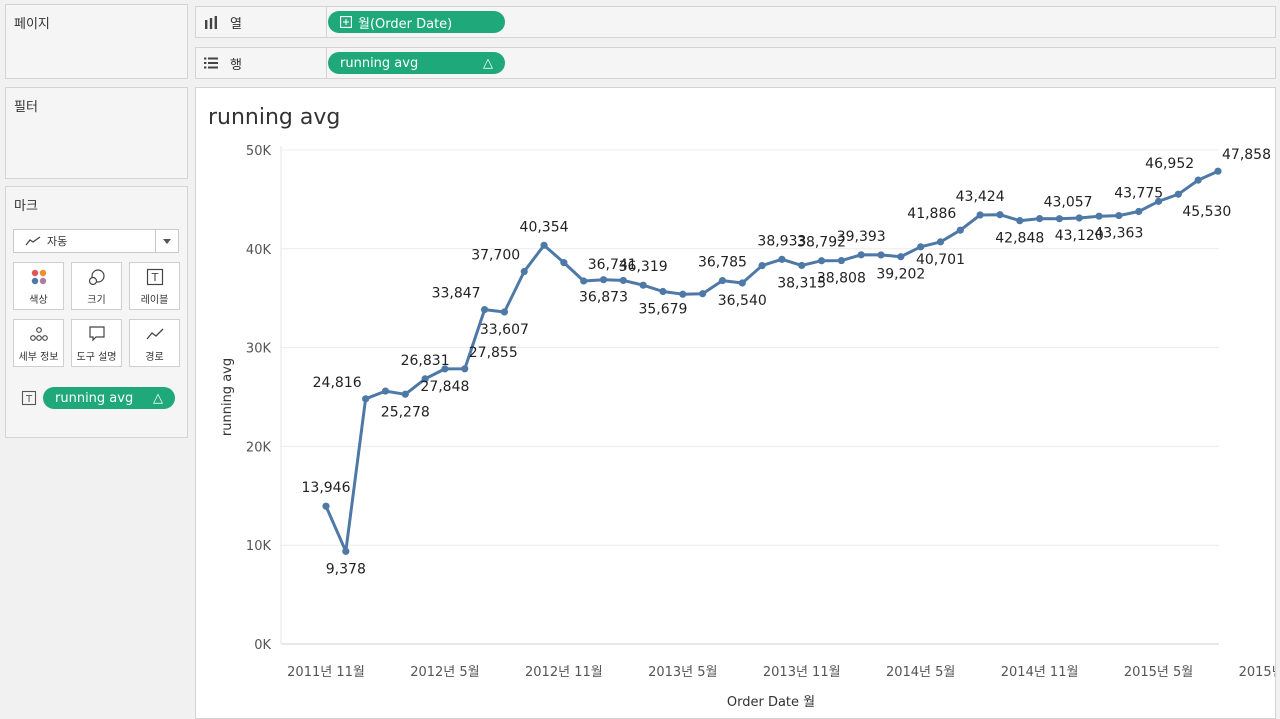 The width and height of the screenshot is (1280, 719). I want to click on y-tick-label: 30K, so click(259, 349).